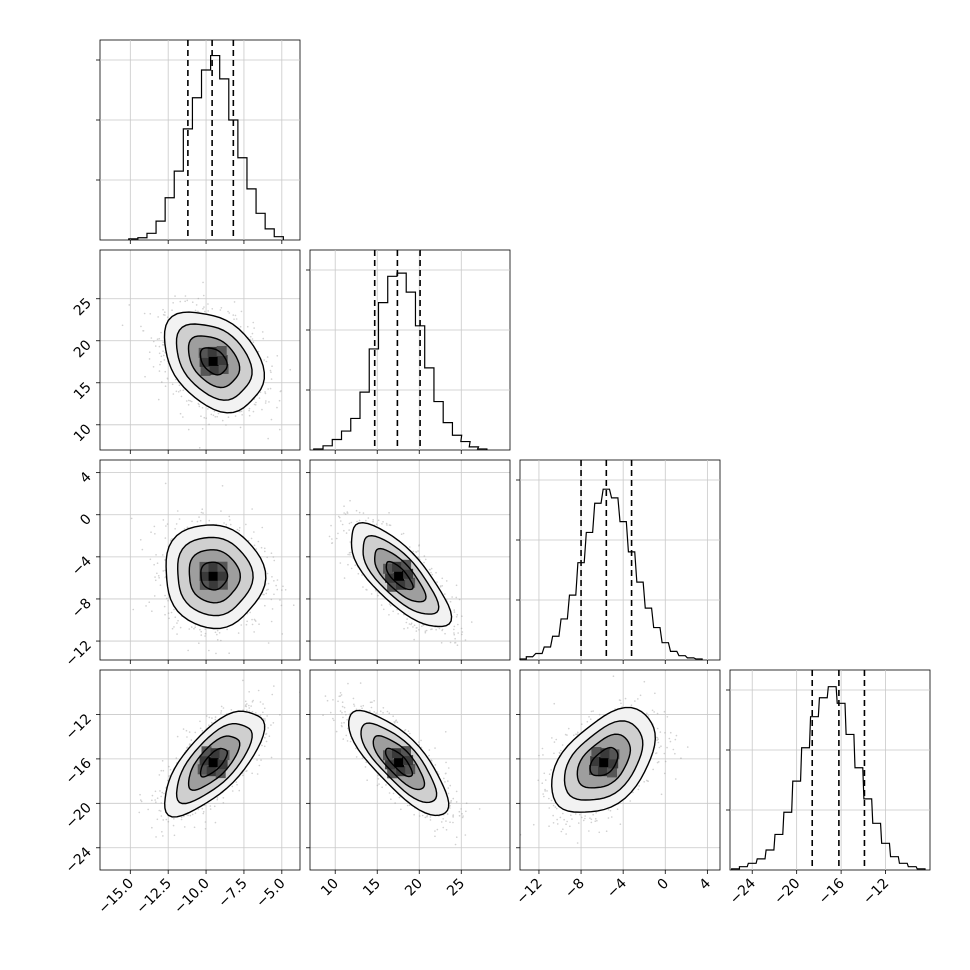 This screenshot has height=970, width=970. I want to click on x-tick-label: −20, so click(787, 892).